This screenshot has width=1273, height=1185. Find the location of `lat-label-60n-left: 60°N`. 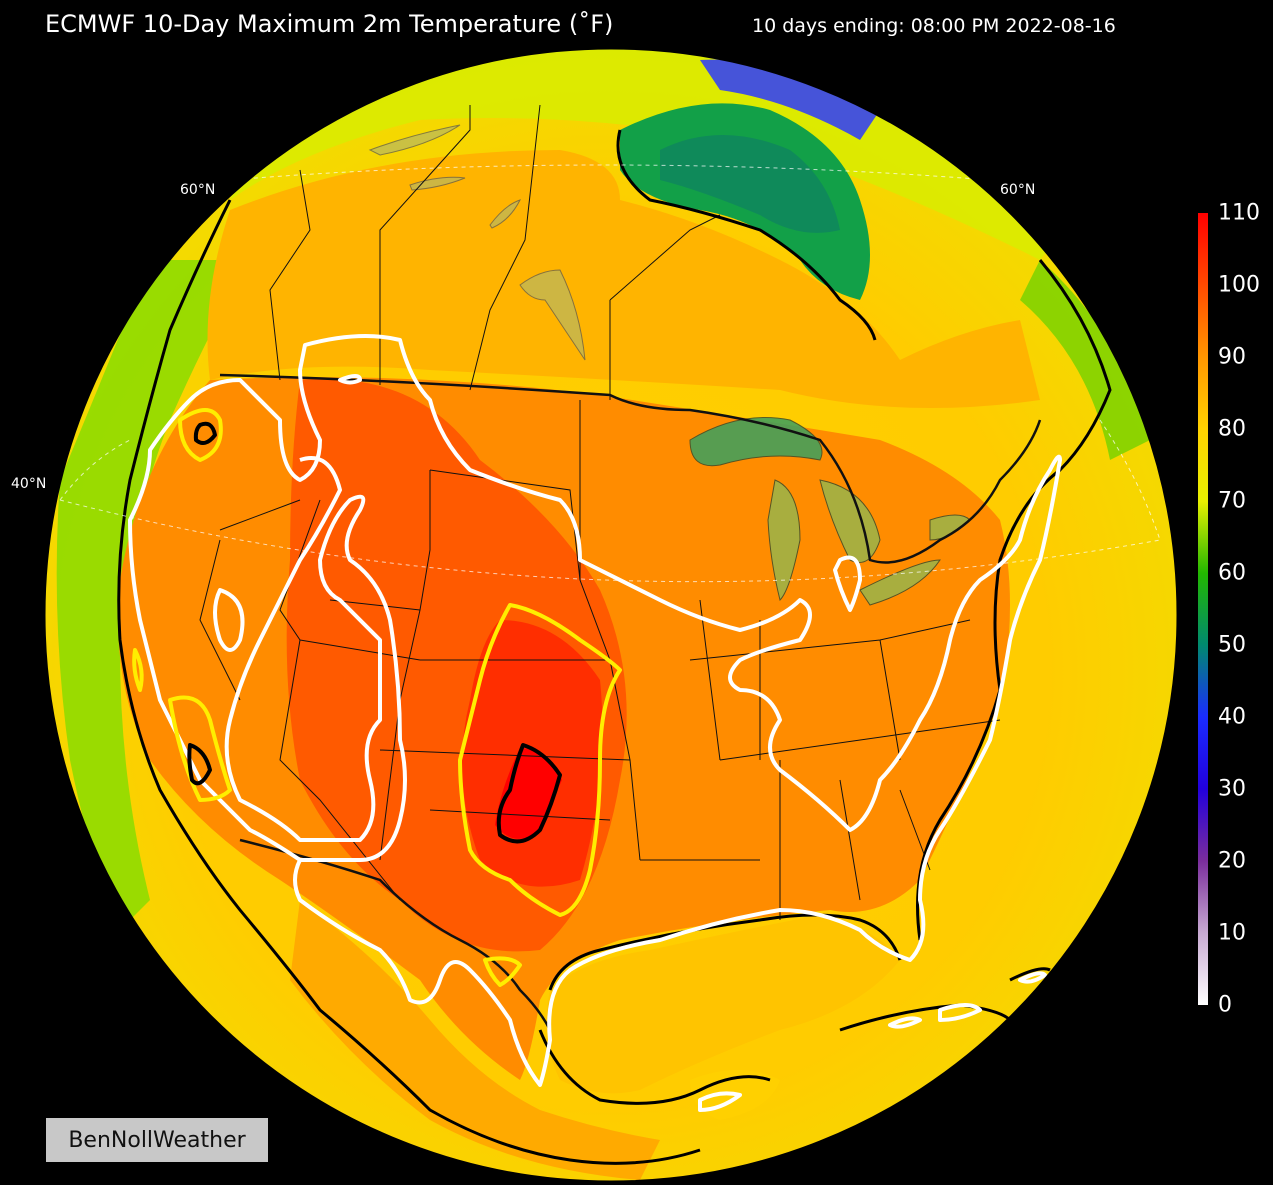

lat-label-60n-left: 60°N is located at coordinates (197, 190).